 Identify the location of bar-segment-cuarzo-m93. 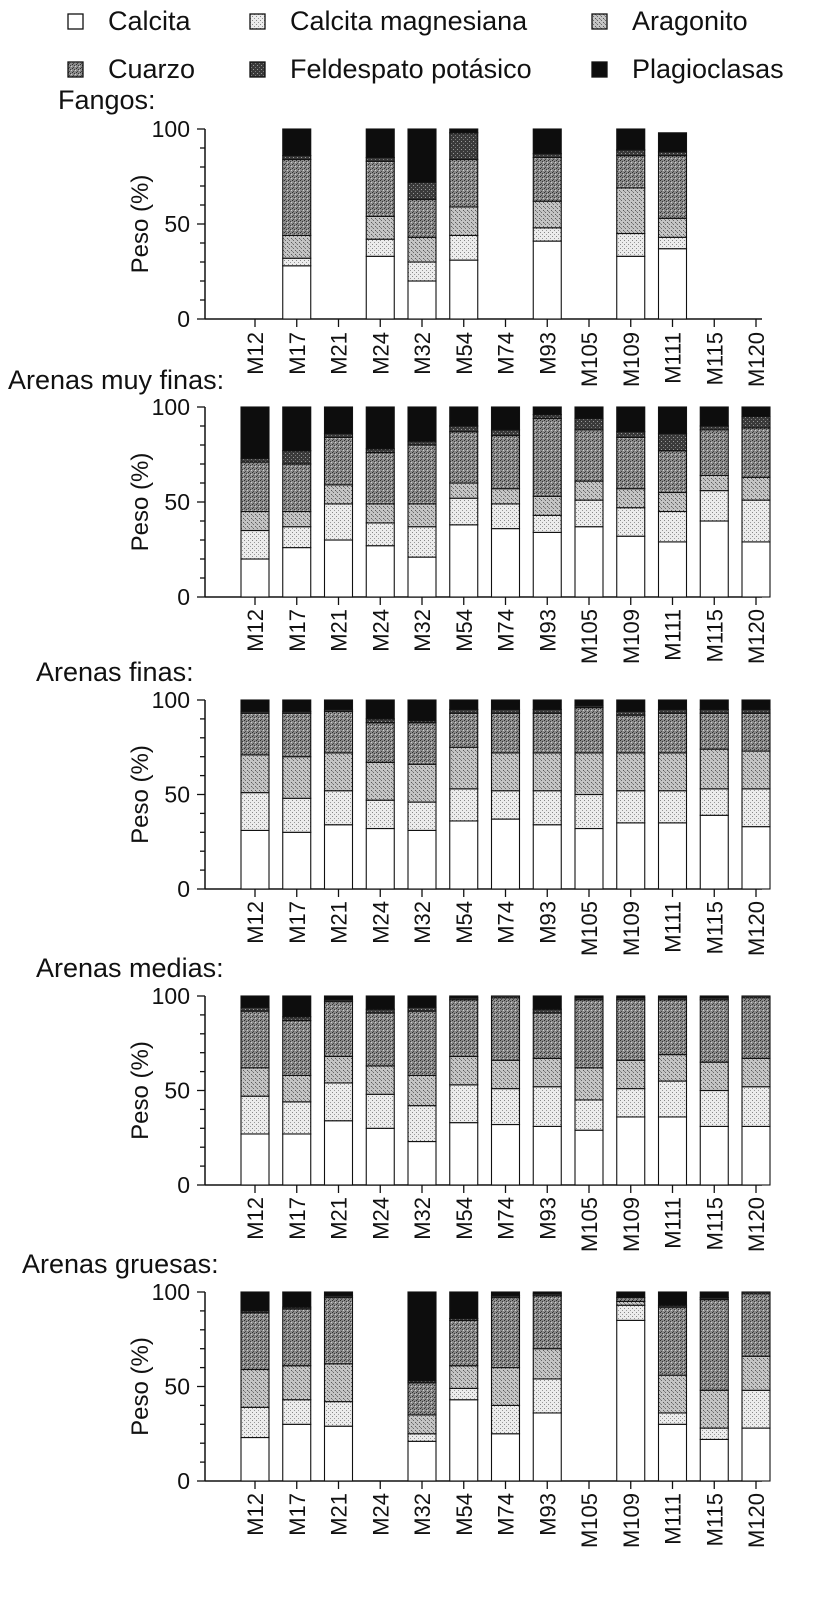
(547, 179).